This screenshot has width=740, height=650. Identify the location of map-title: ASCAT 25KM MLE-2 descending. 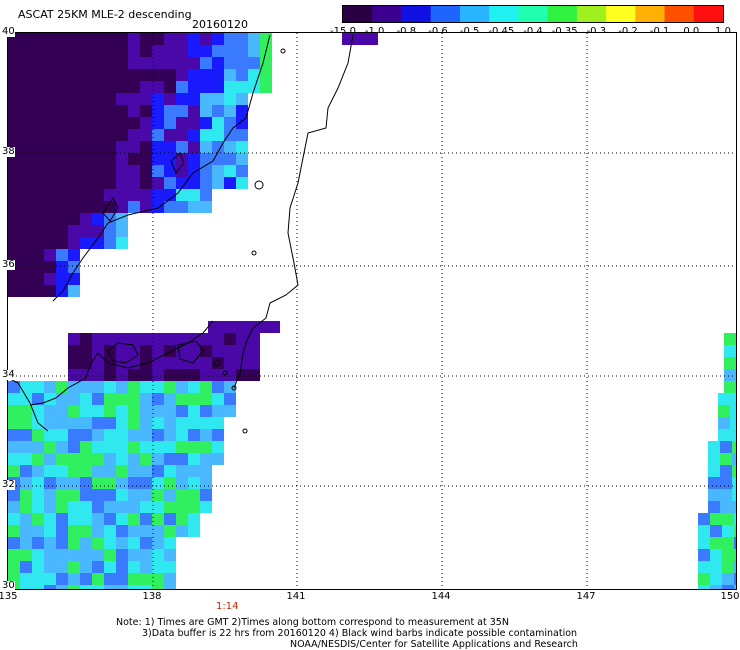
(105, 14).